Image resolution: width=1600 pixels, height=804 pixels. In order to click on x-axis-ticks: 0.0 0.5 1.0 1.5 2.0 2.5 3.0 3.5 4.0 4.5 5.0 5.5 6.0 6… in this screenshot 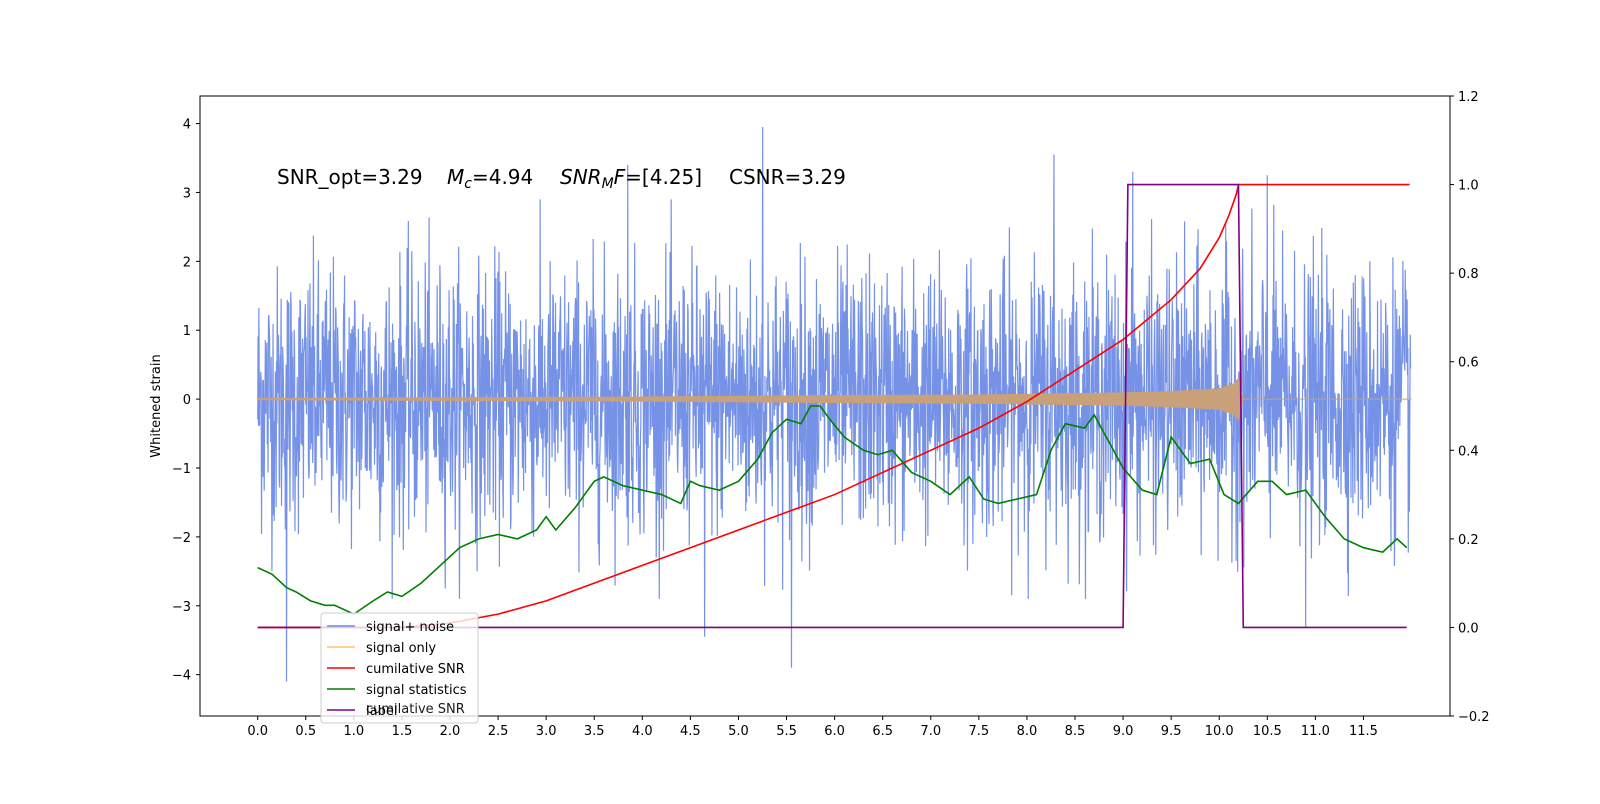, I will do `click(812, 727)`.